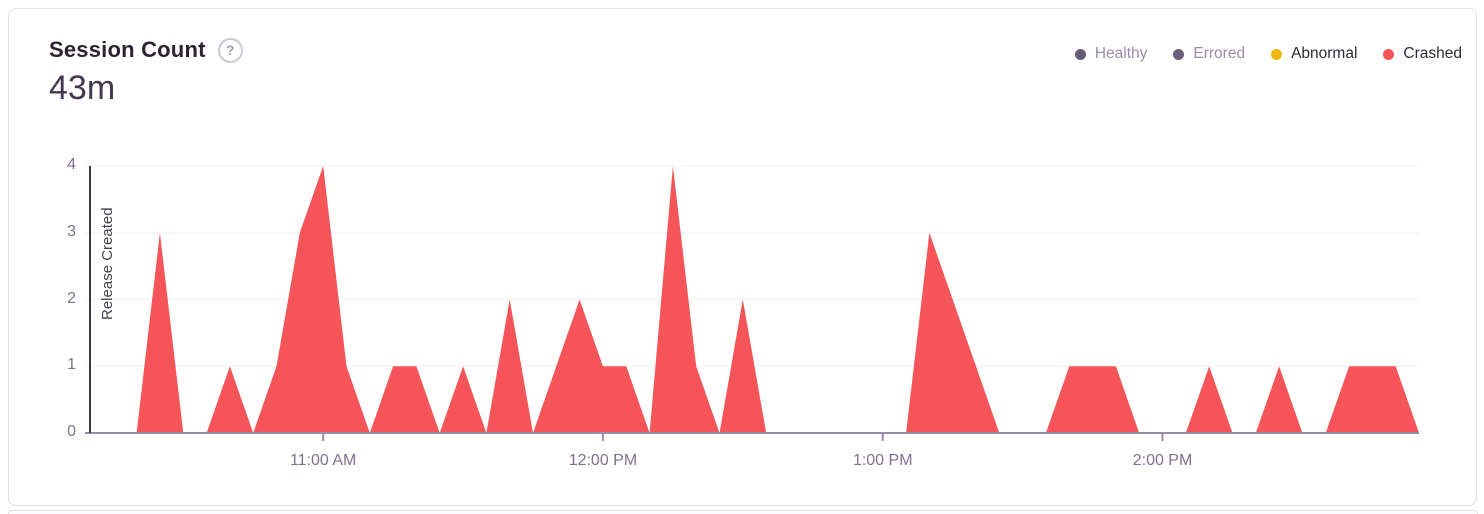  Describe the element at coordinates (1324, 53) in the screenshot. I see `legend-label: Abnormal` at that location.